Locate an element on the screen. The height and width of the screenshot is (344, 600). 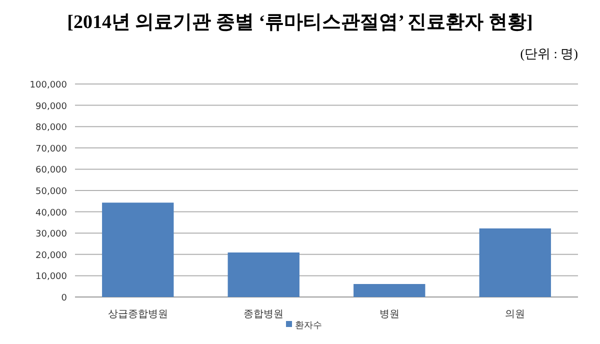
x-tick-label: 의원 is located at coordinates (515, 314).